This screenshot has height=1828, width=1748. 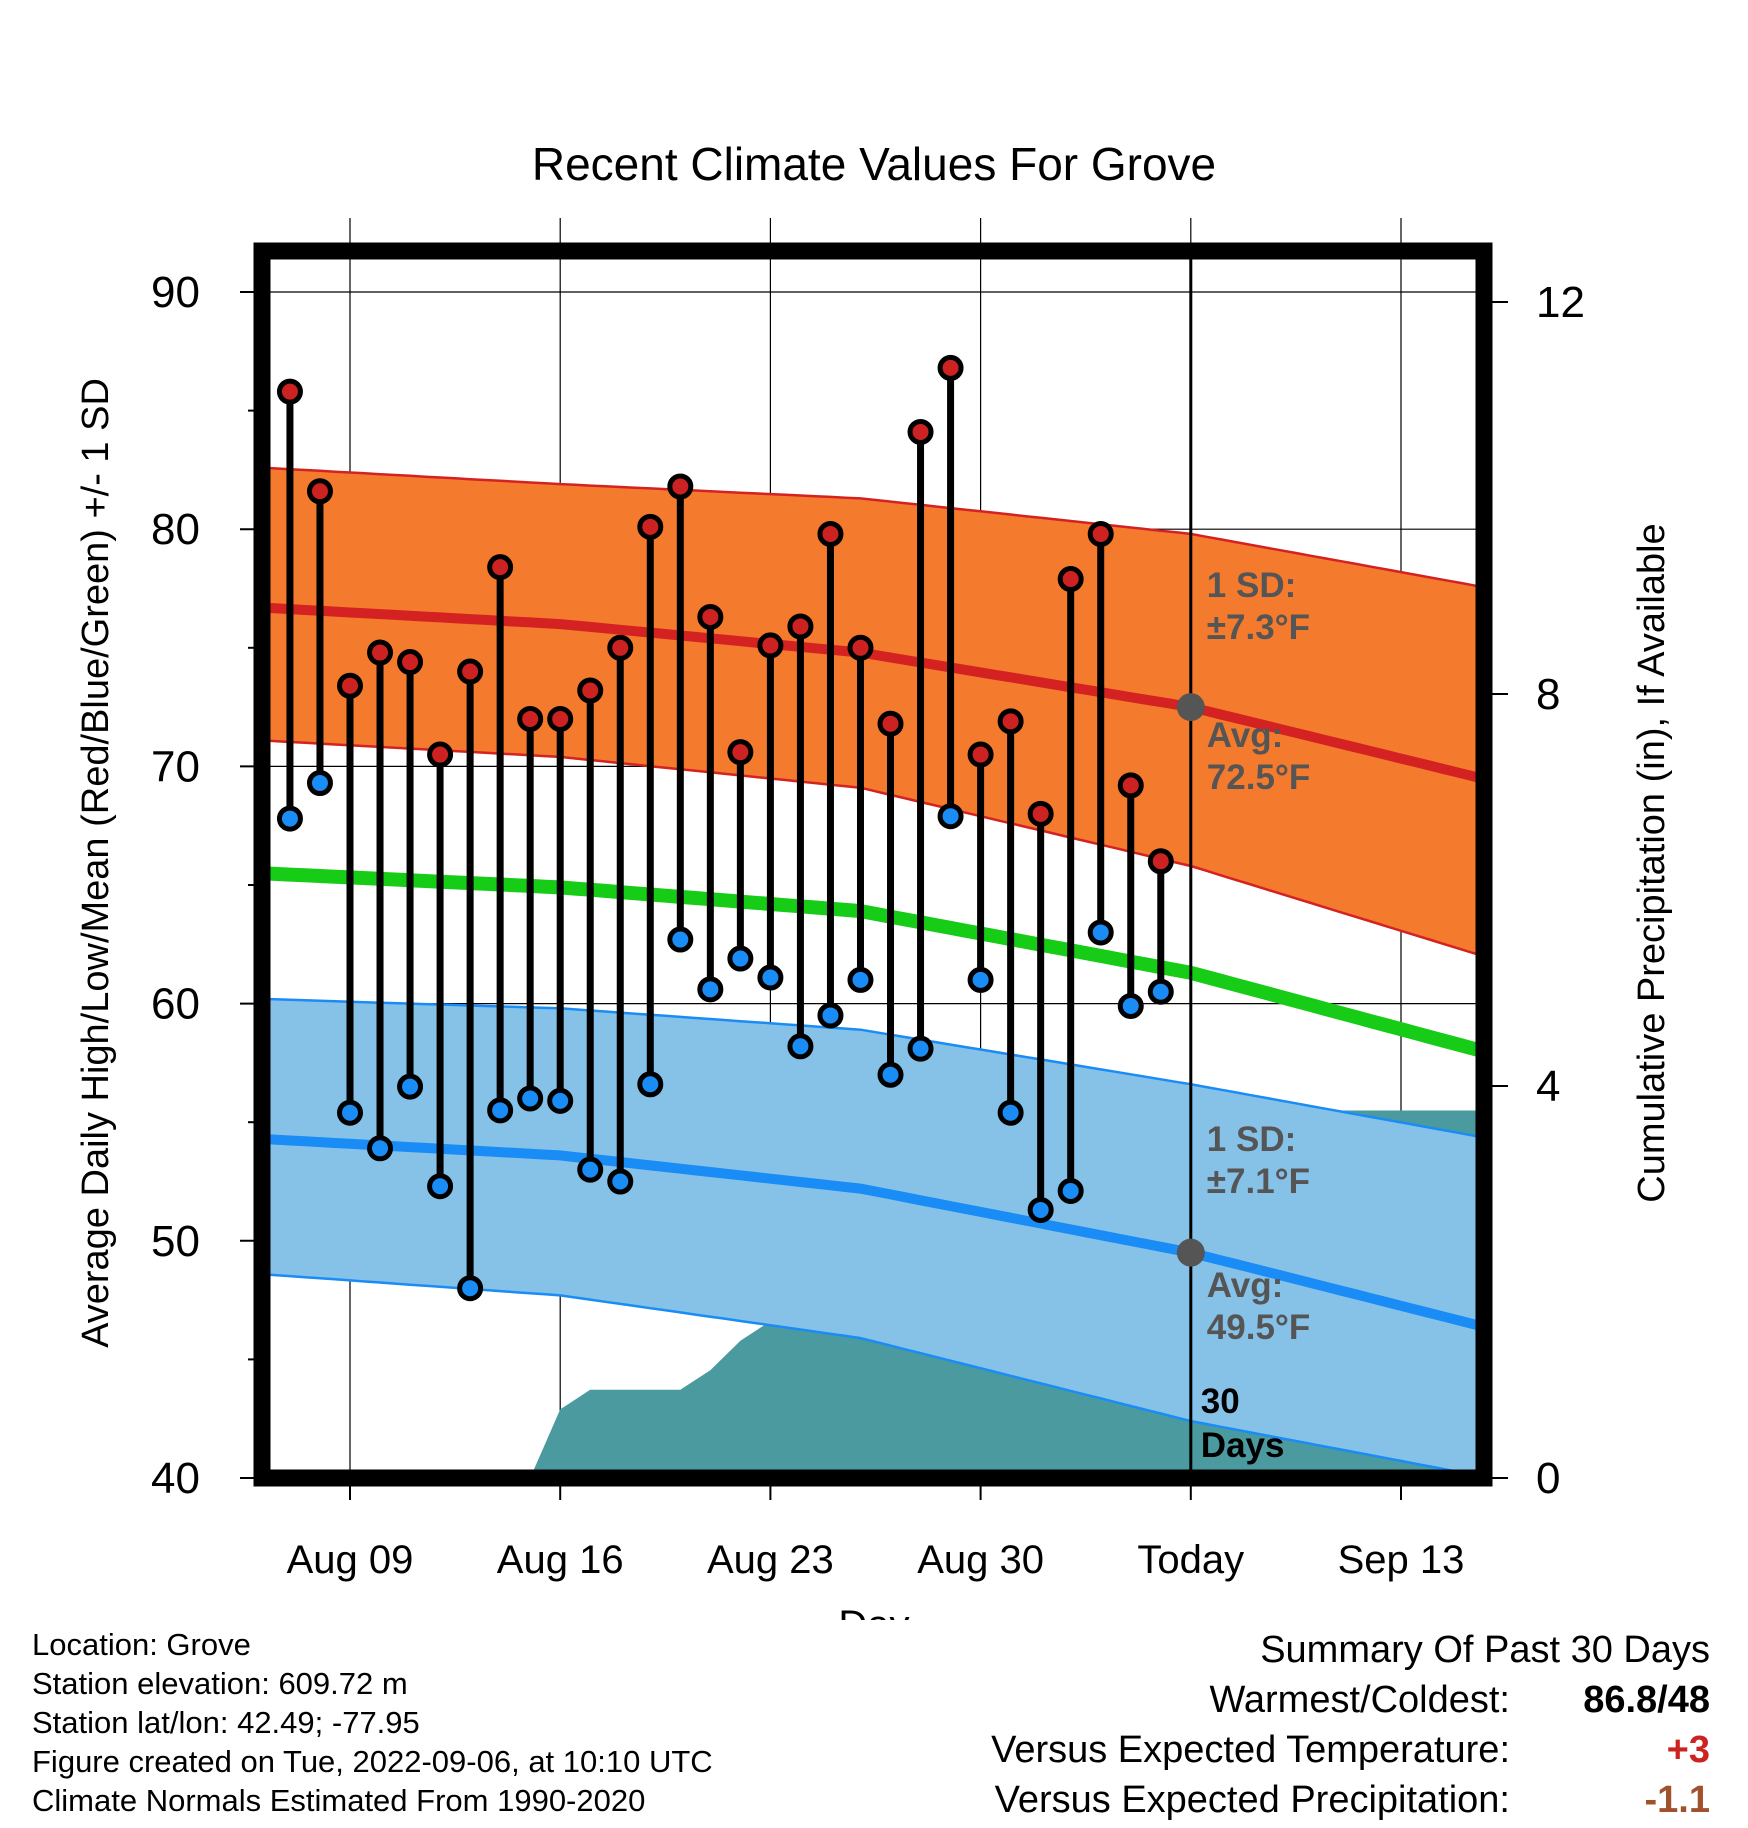 I want to click on y2-tick-label: 12, so click(x=1560, y=302).